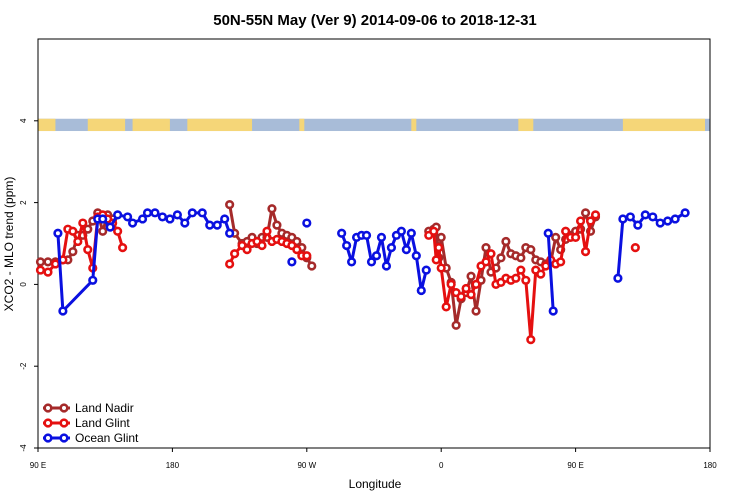  I want to click on y-axis-label: XCO2 - MLO trend (ppm), so click(9, 244).